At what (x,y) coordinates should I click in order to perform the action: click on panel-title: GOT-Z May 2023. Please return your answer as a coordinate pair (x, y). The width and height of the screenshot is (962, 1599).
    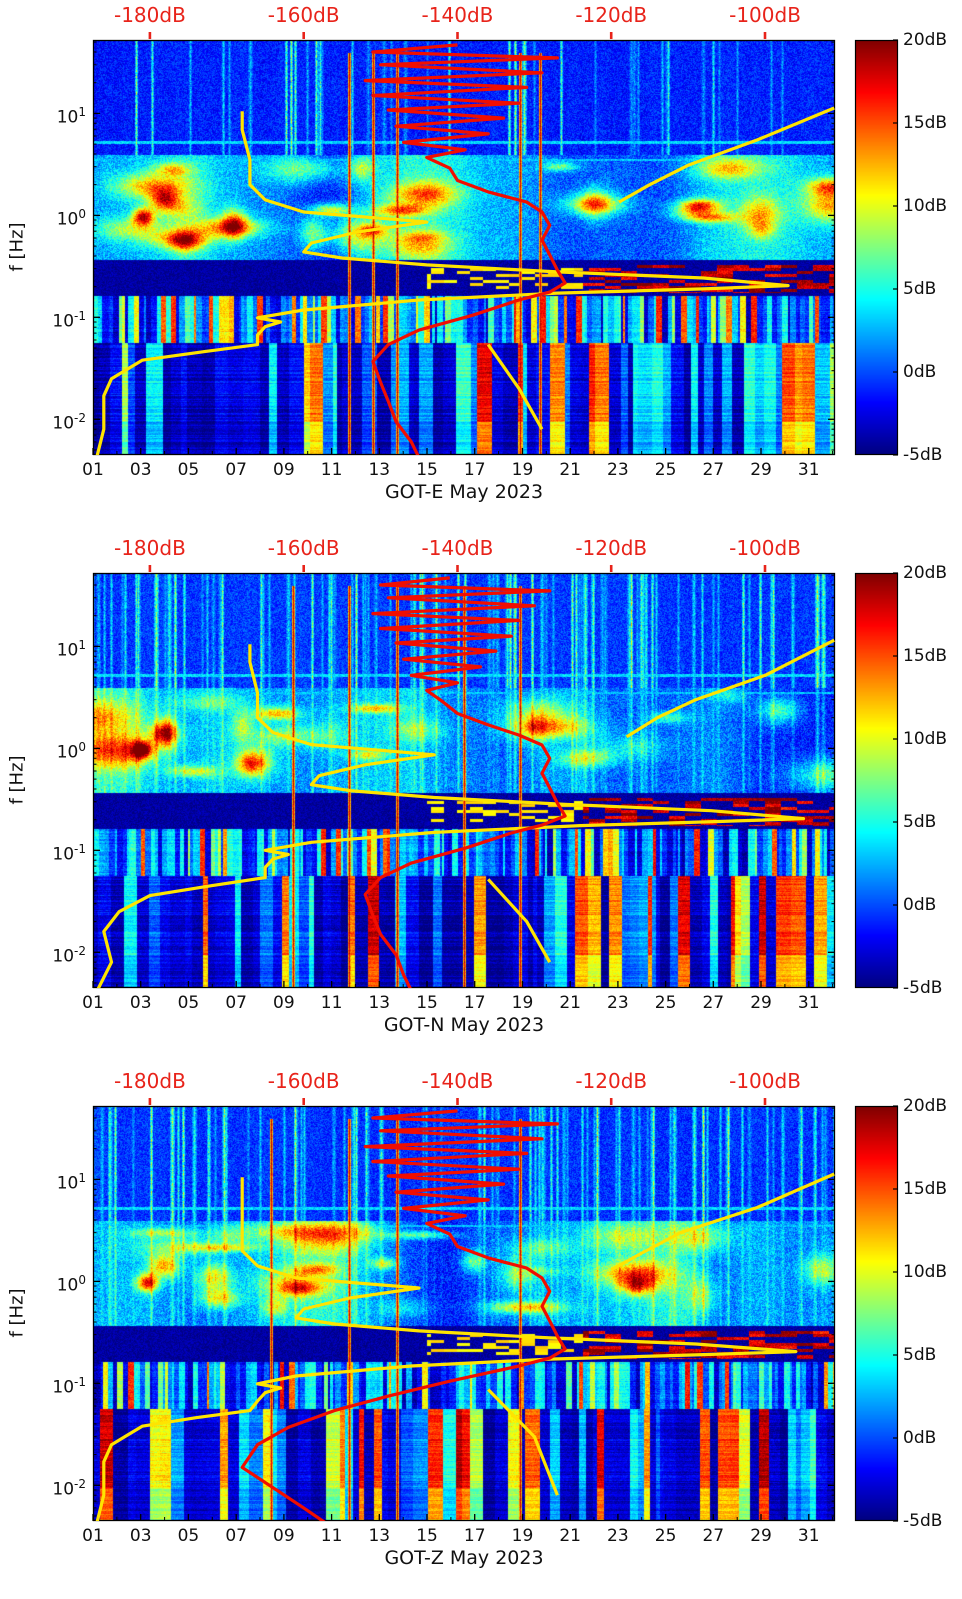
    Looking at the image, I should click on (464, 1558).